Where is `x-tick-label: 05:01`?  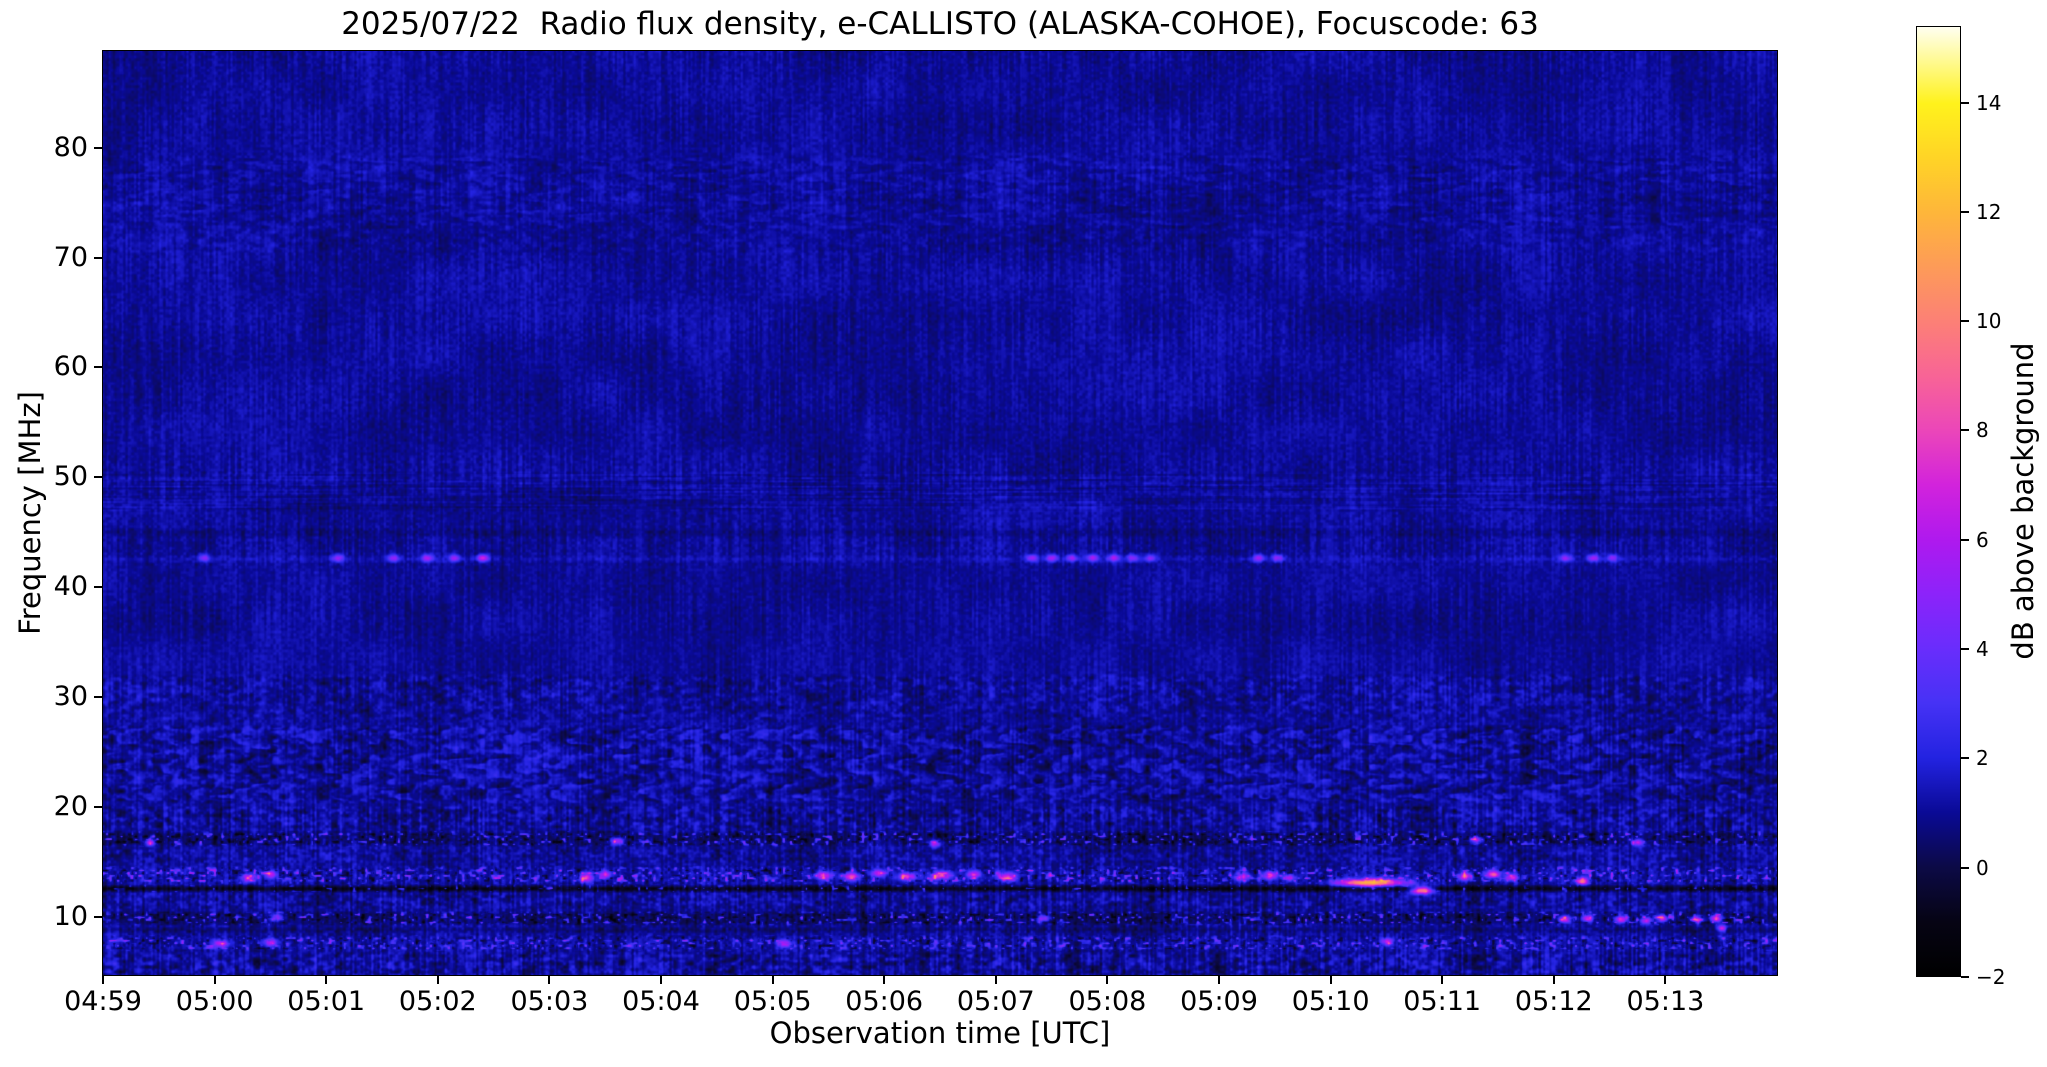 x-tick-label: 05:01 is located at coordinates (326, 1001).